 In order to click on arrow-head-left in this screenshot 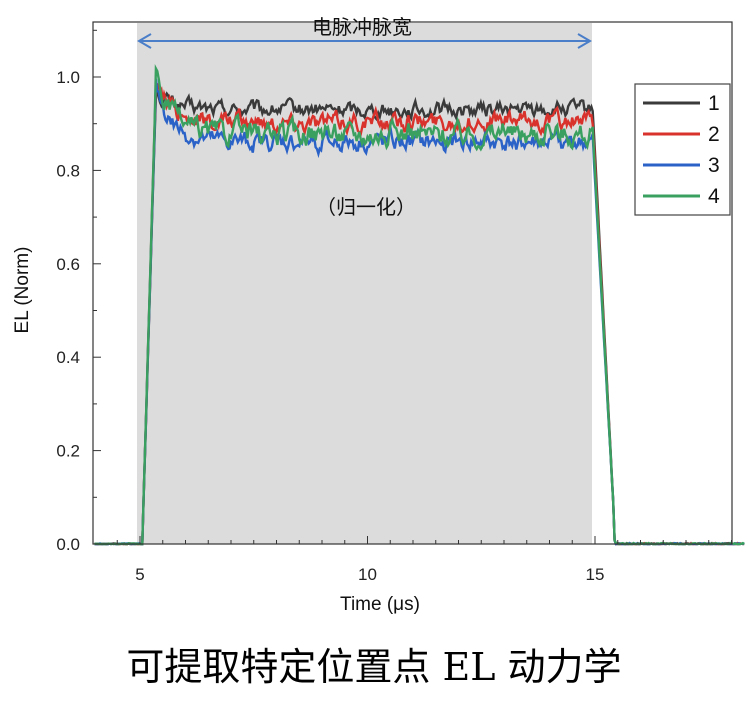, I will do `click(144, 41)`.